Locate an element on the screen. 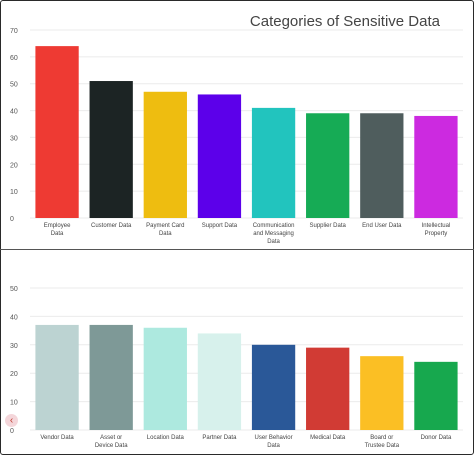 The width and height of the screenshot is (474, 455). x-tick-label: Asset or is located at coordinates (111, 438).